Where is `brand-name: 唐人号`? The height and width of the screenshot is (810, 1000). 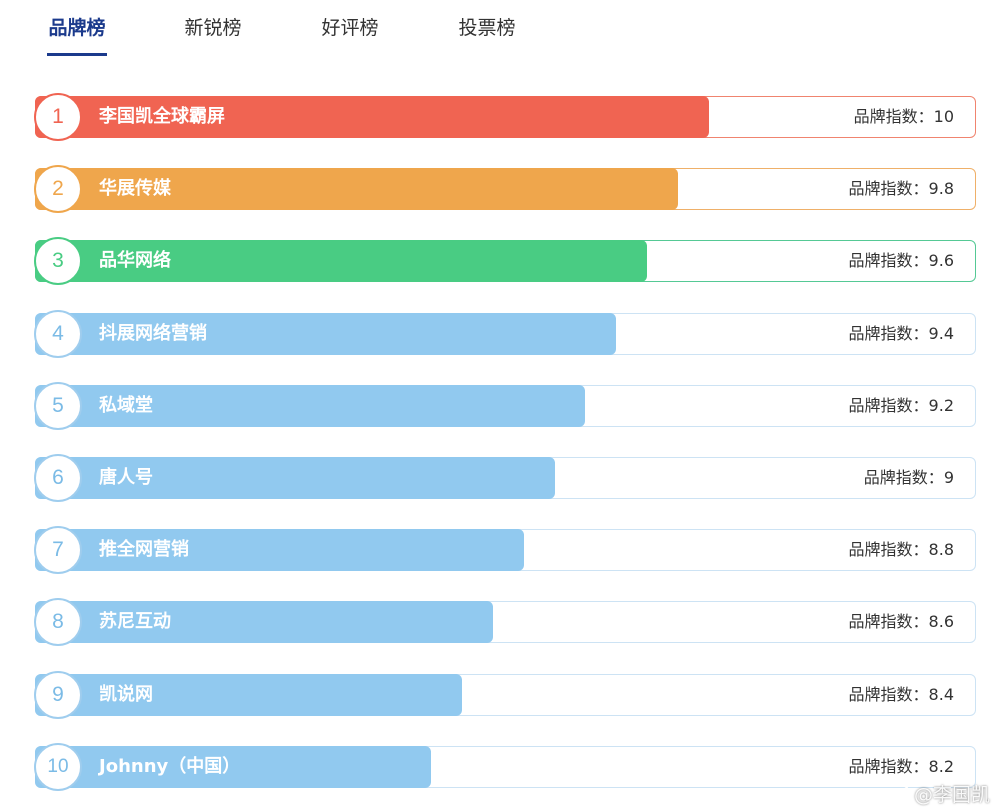
brand-name: 唐人号 is located at coordinates (126, 477).